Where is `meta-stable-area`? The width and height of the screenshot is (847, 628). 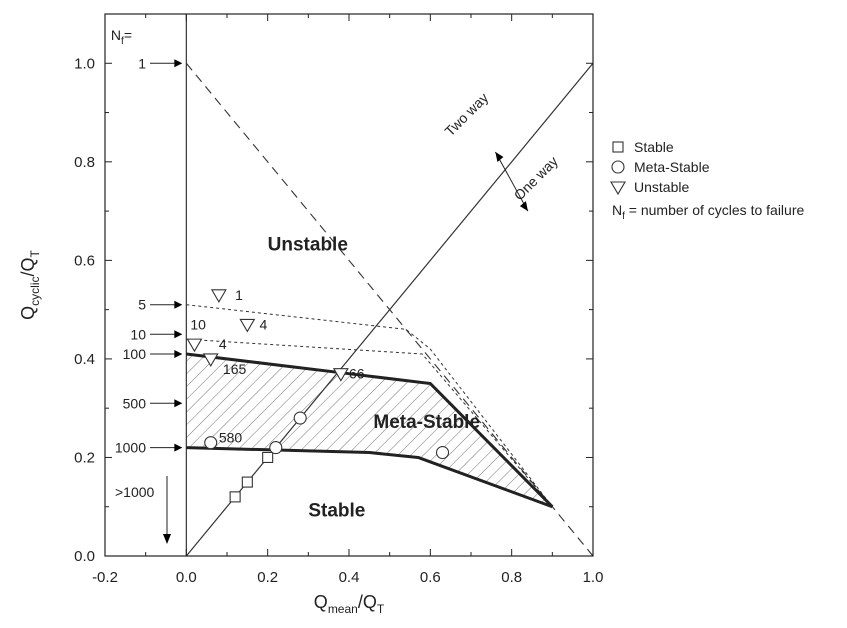
meta-stable-area is located at coordinates (369, 430).